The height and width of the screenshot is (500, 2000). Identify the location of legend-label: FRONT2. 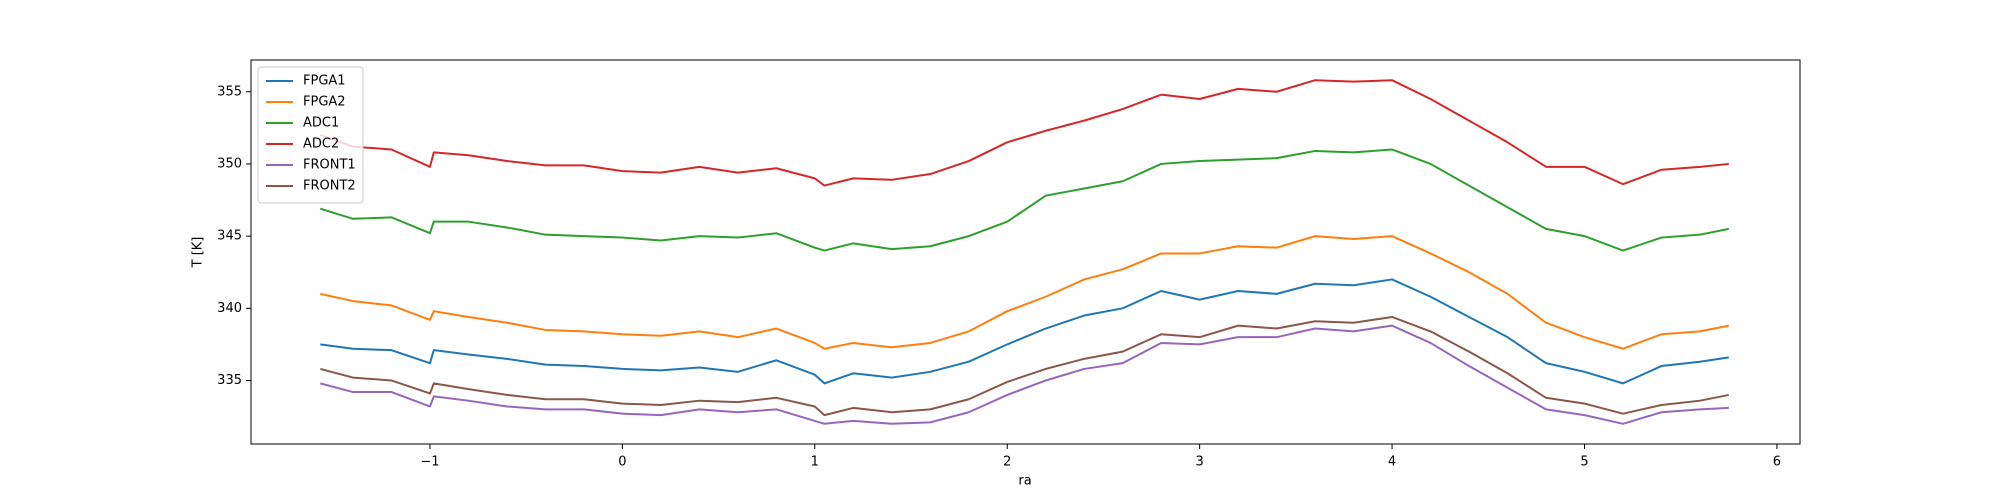
(329, 186).